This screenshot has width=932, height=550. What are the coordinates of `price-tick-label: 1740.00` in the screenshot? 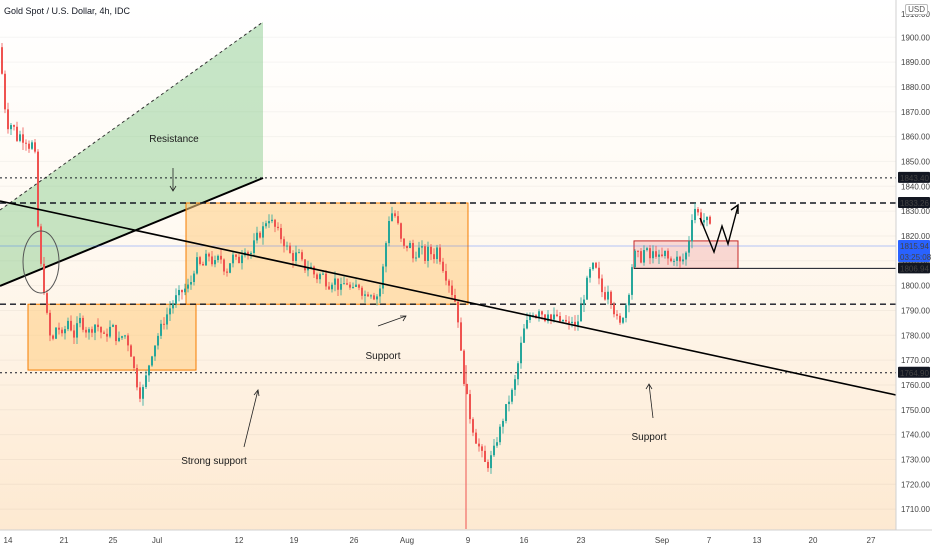 It's located at (915, 435).